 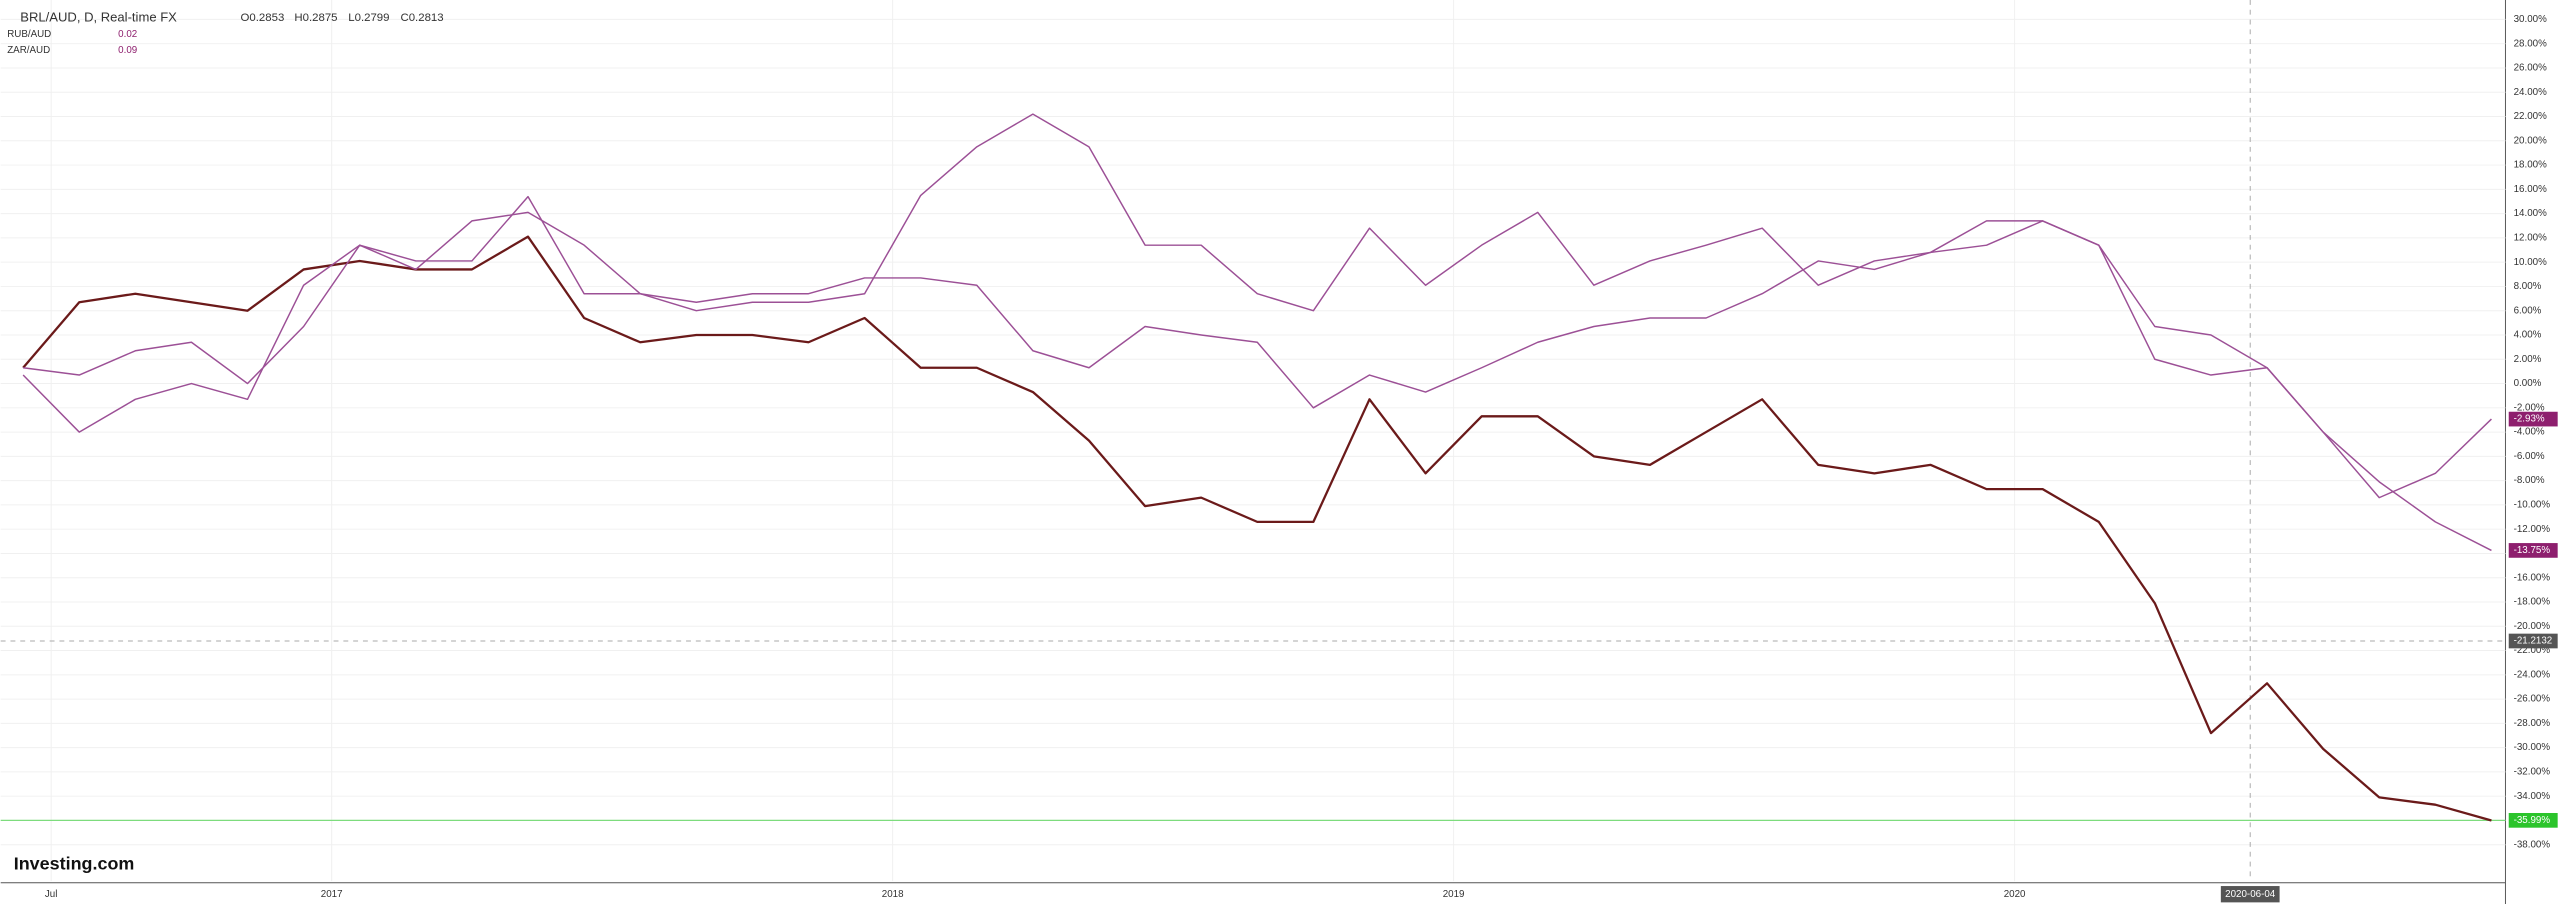 I want to click on legend-value: 0.09, so click(x=127, y=50).